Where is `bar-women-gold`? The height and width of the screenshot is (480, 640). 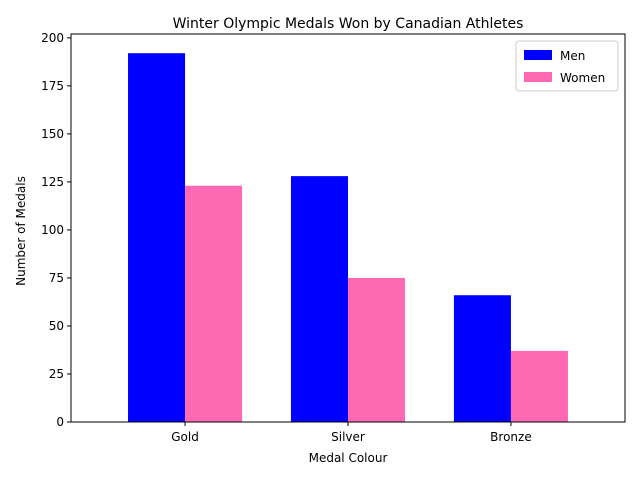
bar-women-gold is located at coordinates (214, 303).